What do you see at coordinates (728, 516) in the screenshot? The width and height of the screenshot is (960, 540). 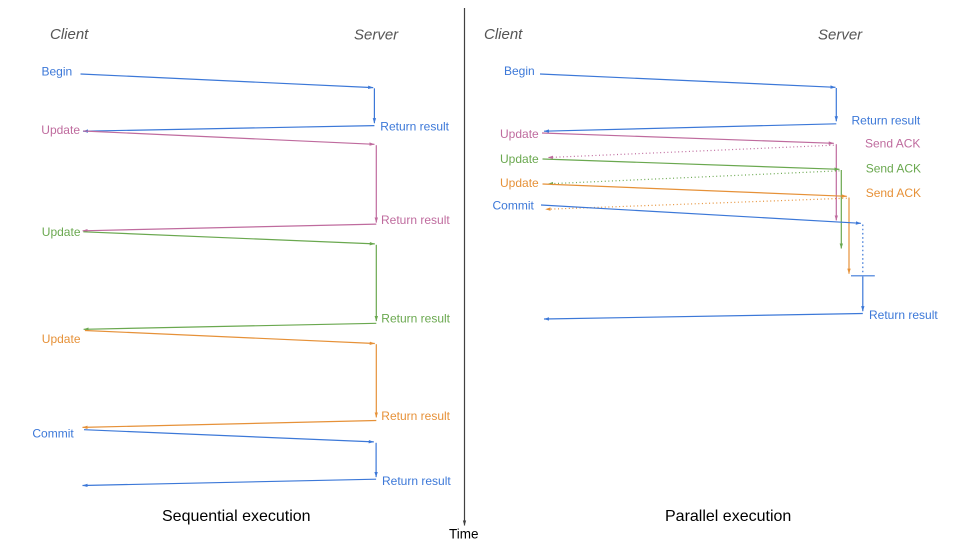 I see `svg-text: Parallel execution` at bounding box center [728, 516].